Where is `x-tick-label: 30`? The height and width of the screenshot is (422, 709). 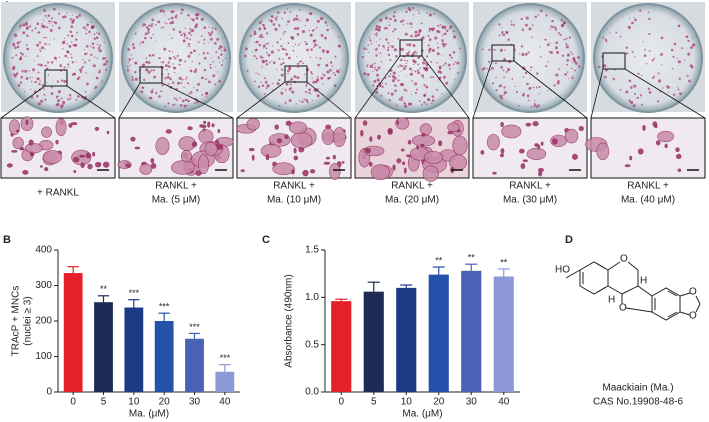
x-tick-label: 30 is located at coordinates (195, 402).